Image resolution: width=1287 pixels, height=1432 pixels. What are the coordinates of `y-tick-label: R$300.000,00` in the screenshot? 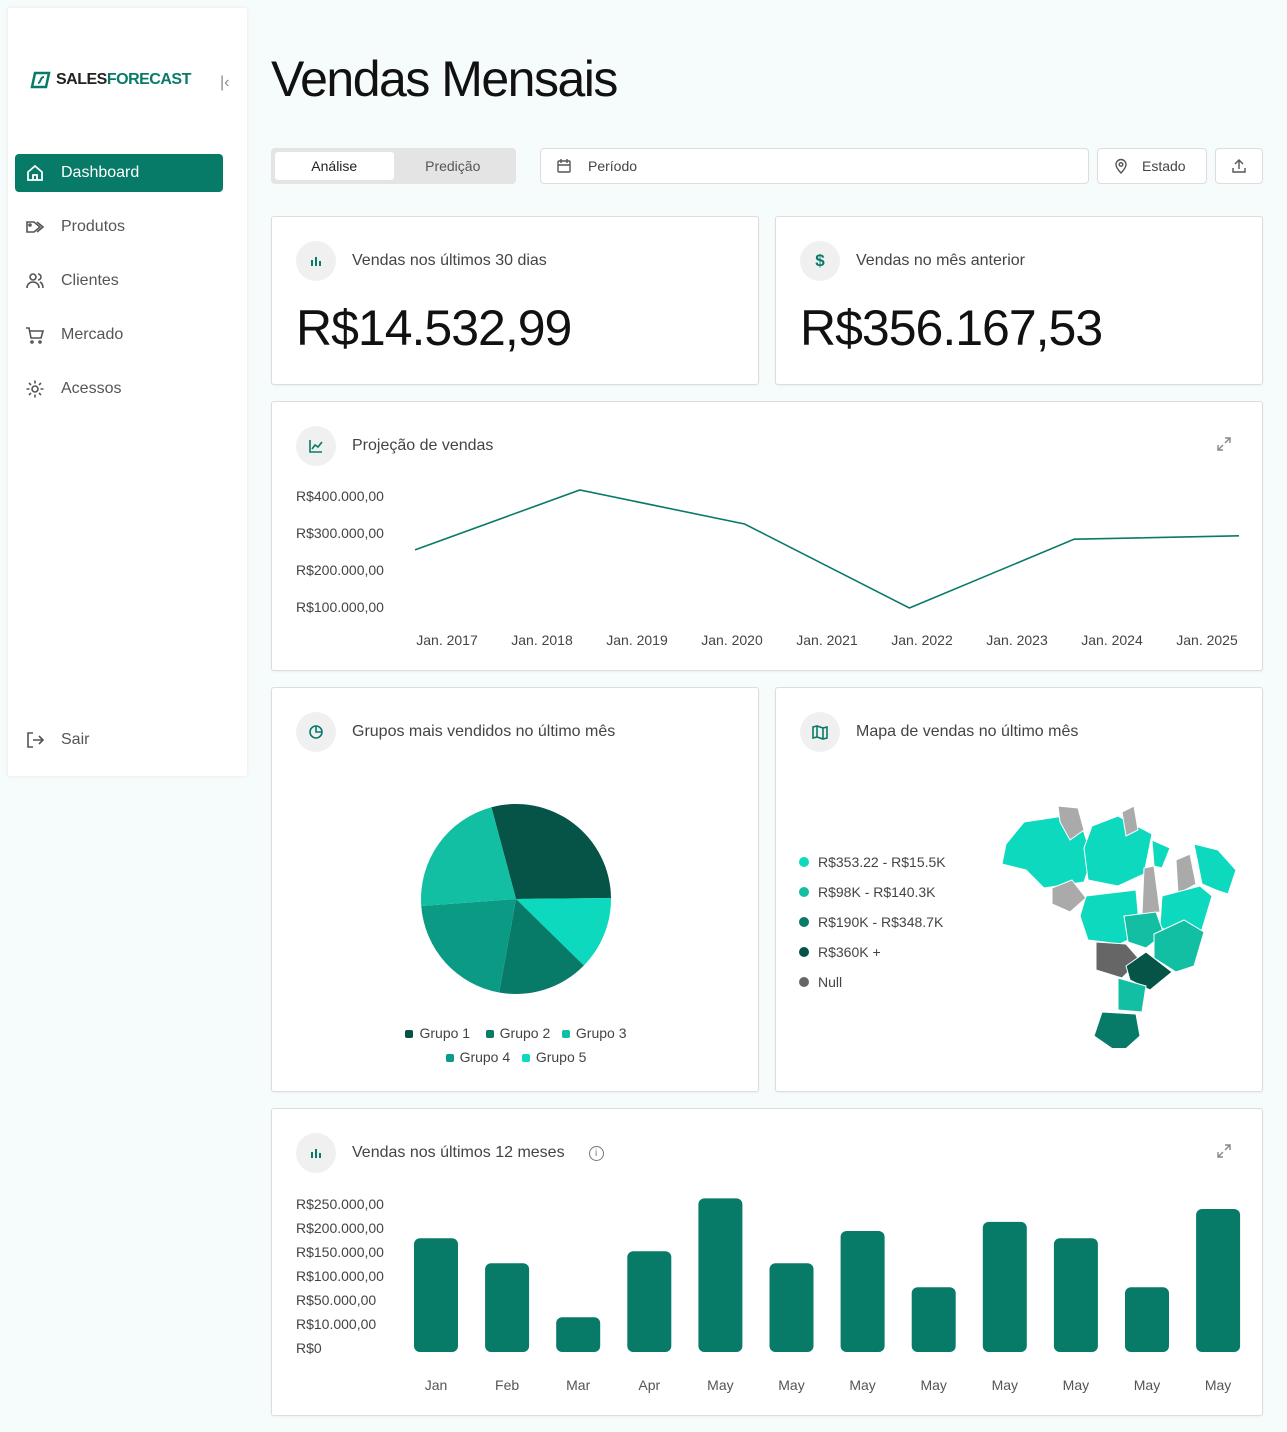 It's located at (340, 533).